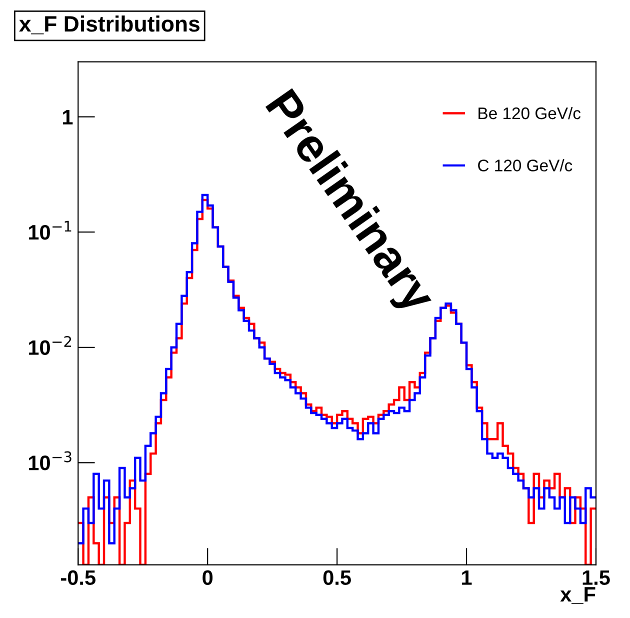  I want to click on y-tick-label: 1, so click(67, 117).